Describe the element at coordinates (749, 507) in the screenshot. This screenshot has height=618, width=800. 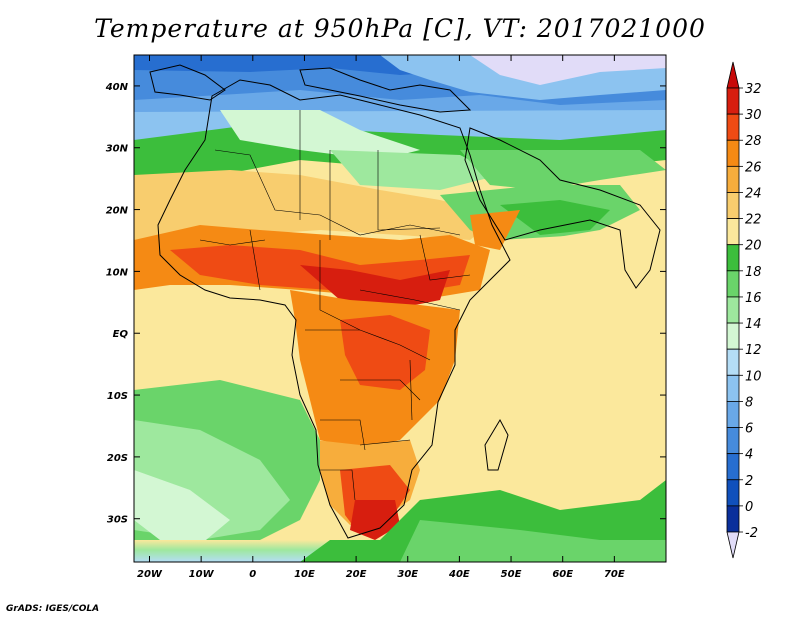
I see `colorbar-label: 0` at that location.